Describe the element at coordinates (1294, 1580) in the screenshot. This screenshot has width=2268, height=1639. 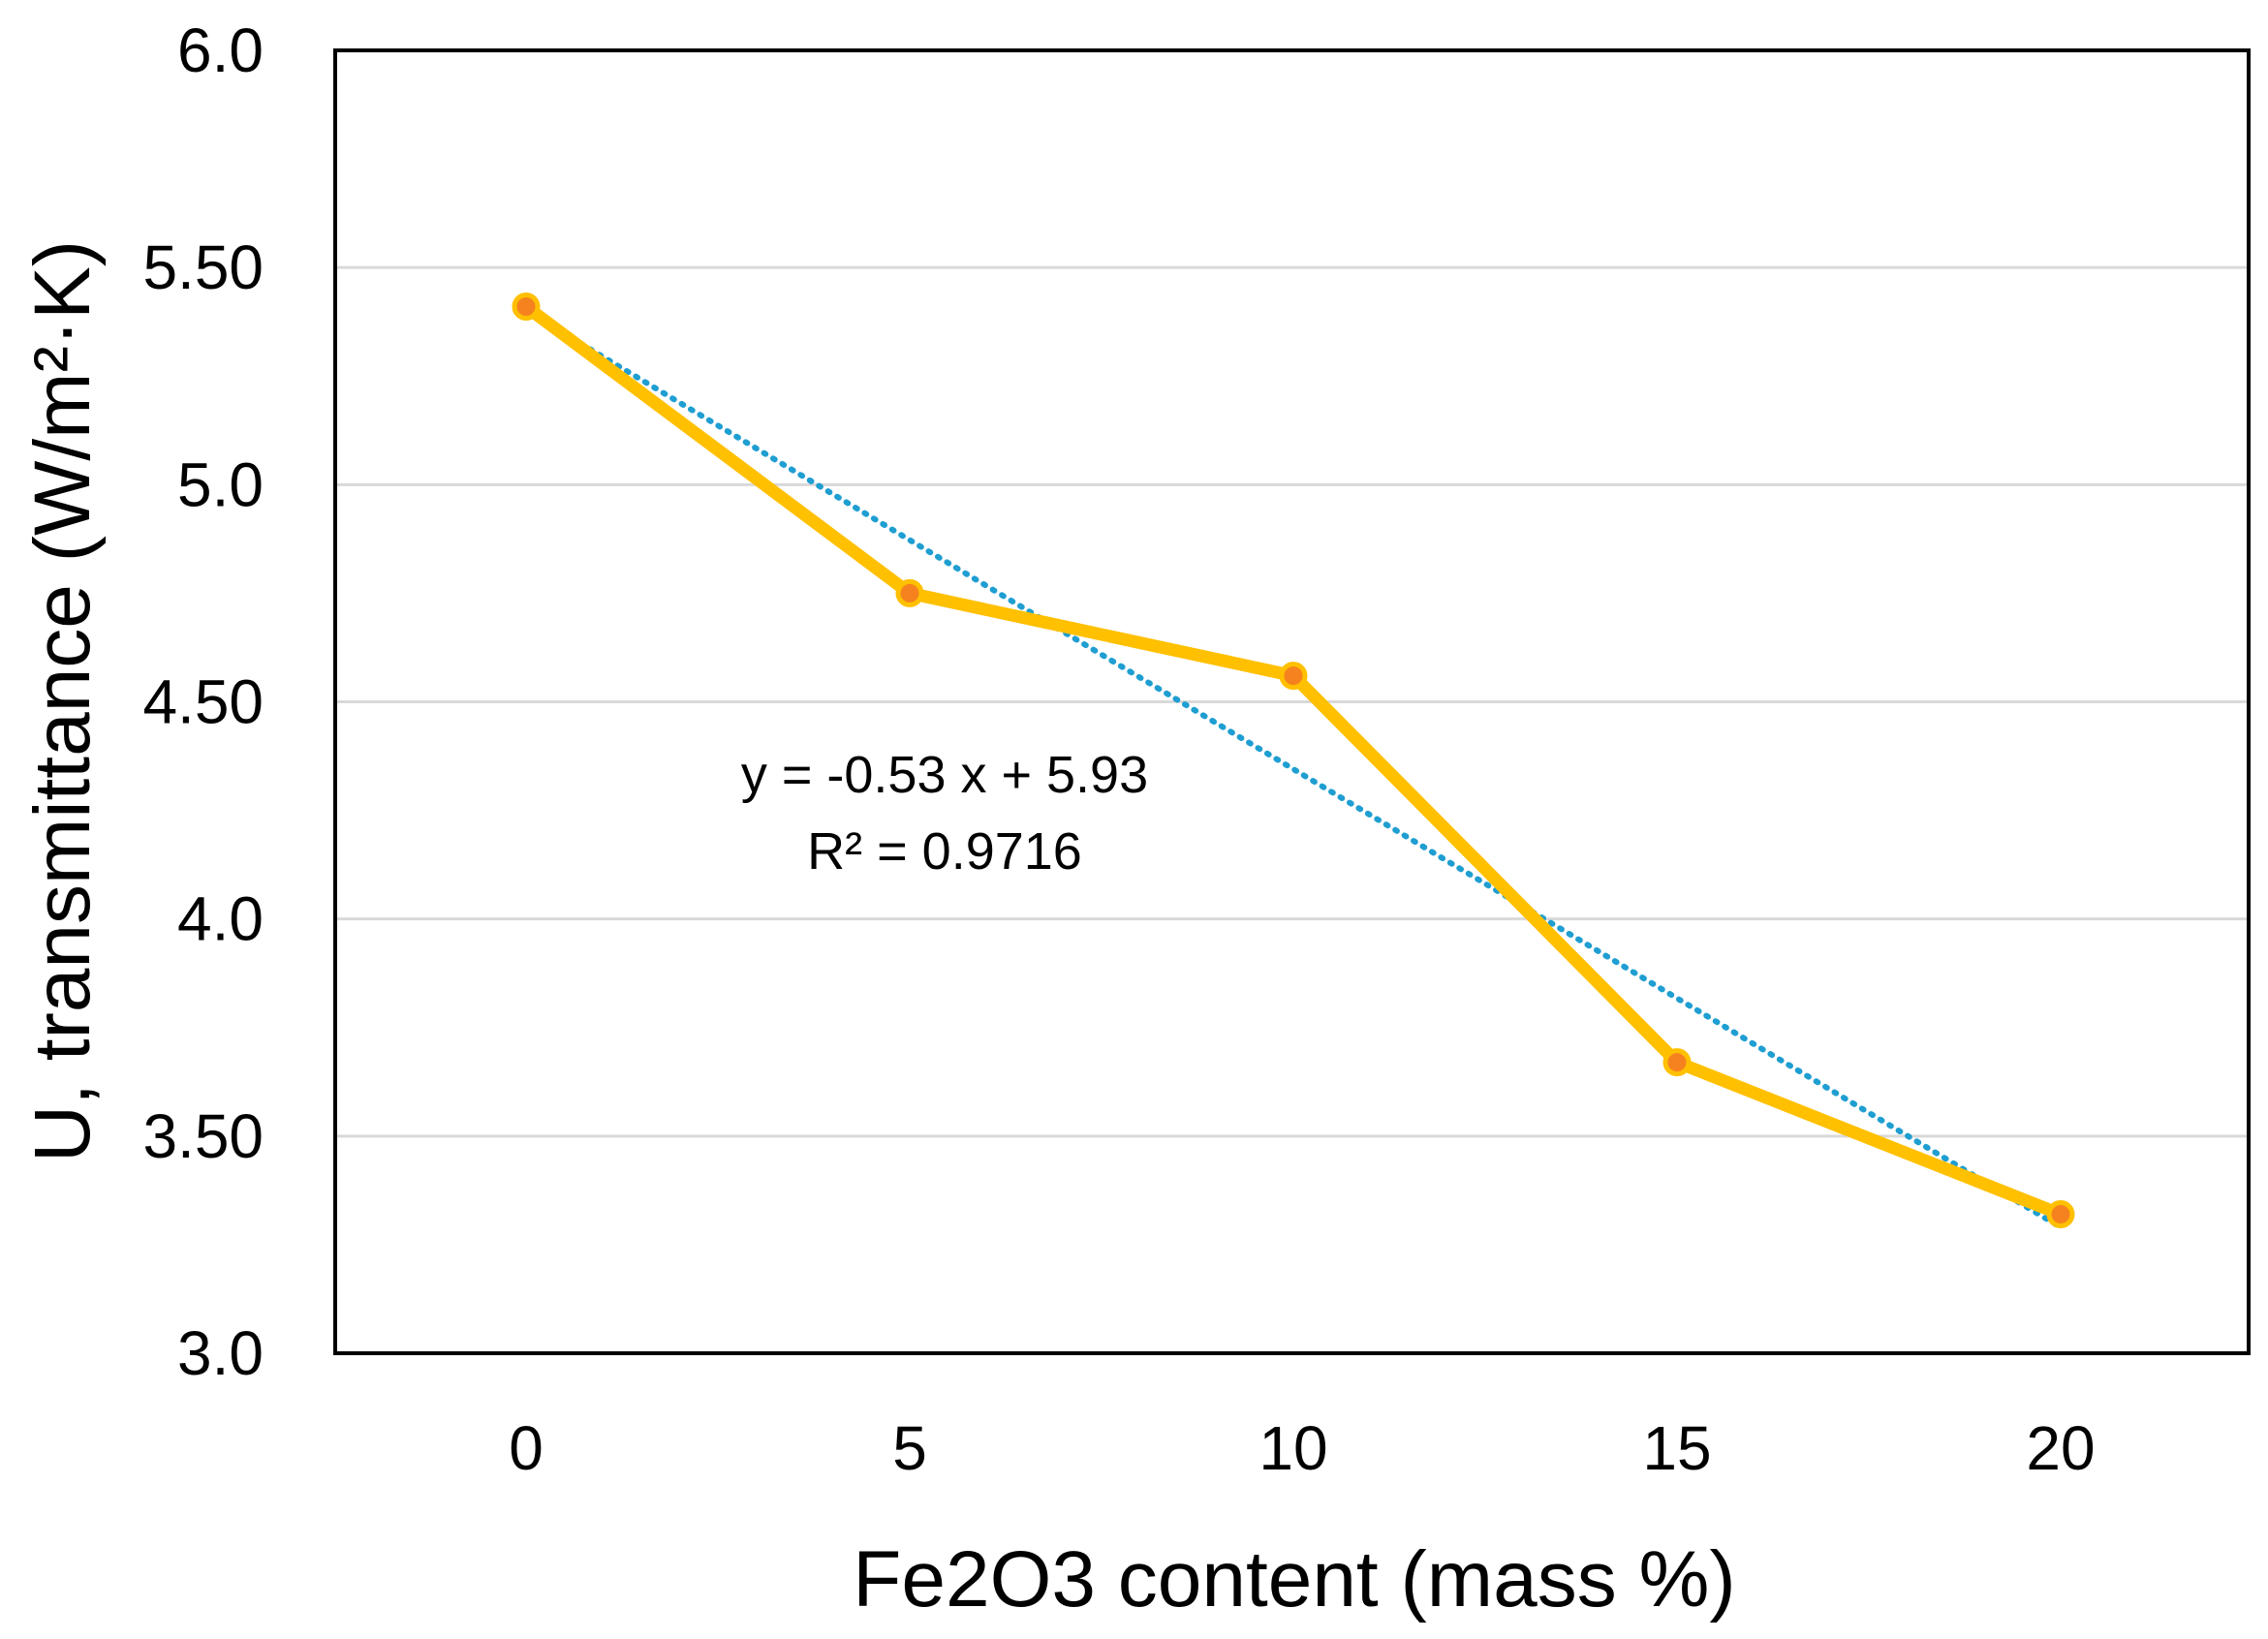
I see `x-axis-title: Fe2O3 content (mass %)` at that location.